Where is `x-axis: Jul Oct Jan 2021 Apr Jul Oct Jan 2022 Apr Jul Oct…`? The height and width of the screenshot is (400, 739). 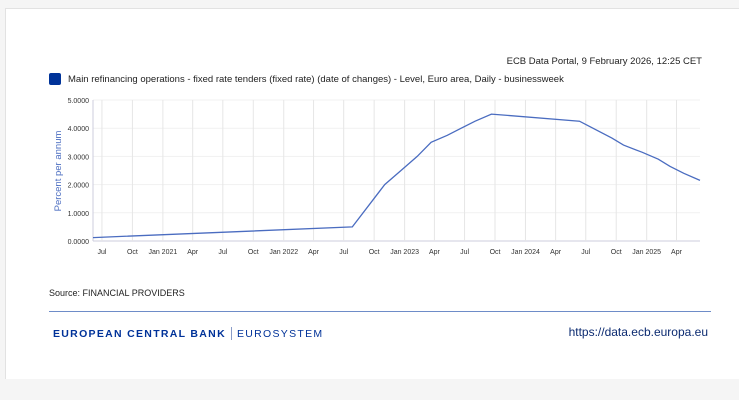 x-axis: Jul Oct Jan 2021 Apr Jul Oct Jan 2022 Apr Jul Oct… is located at coordinates (389, 252).